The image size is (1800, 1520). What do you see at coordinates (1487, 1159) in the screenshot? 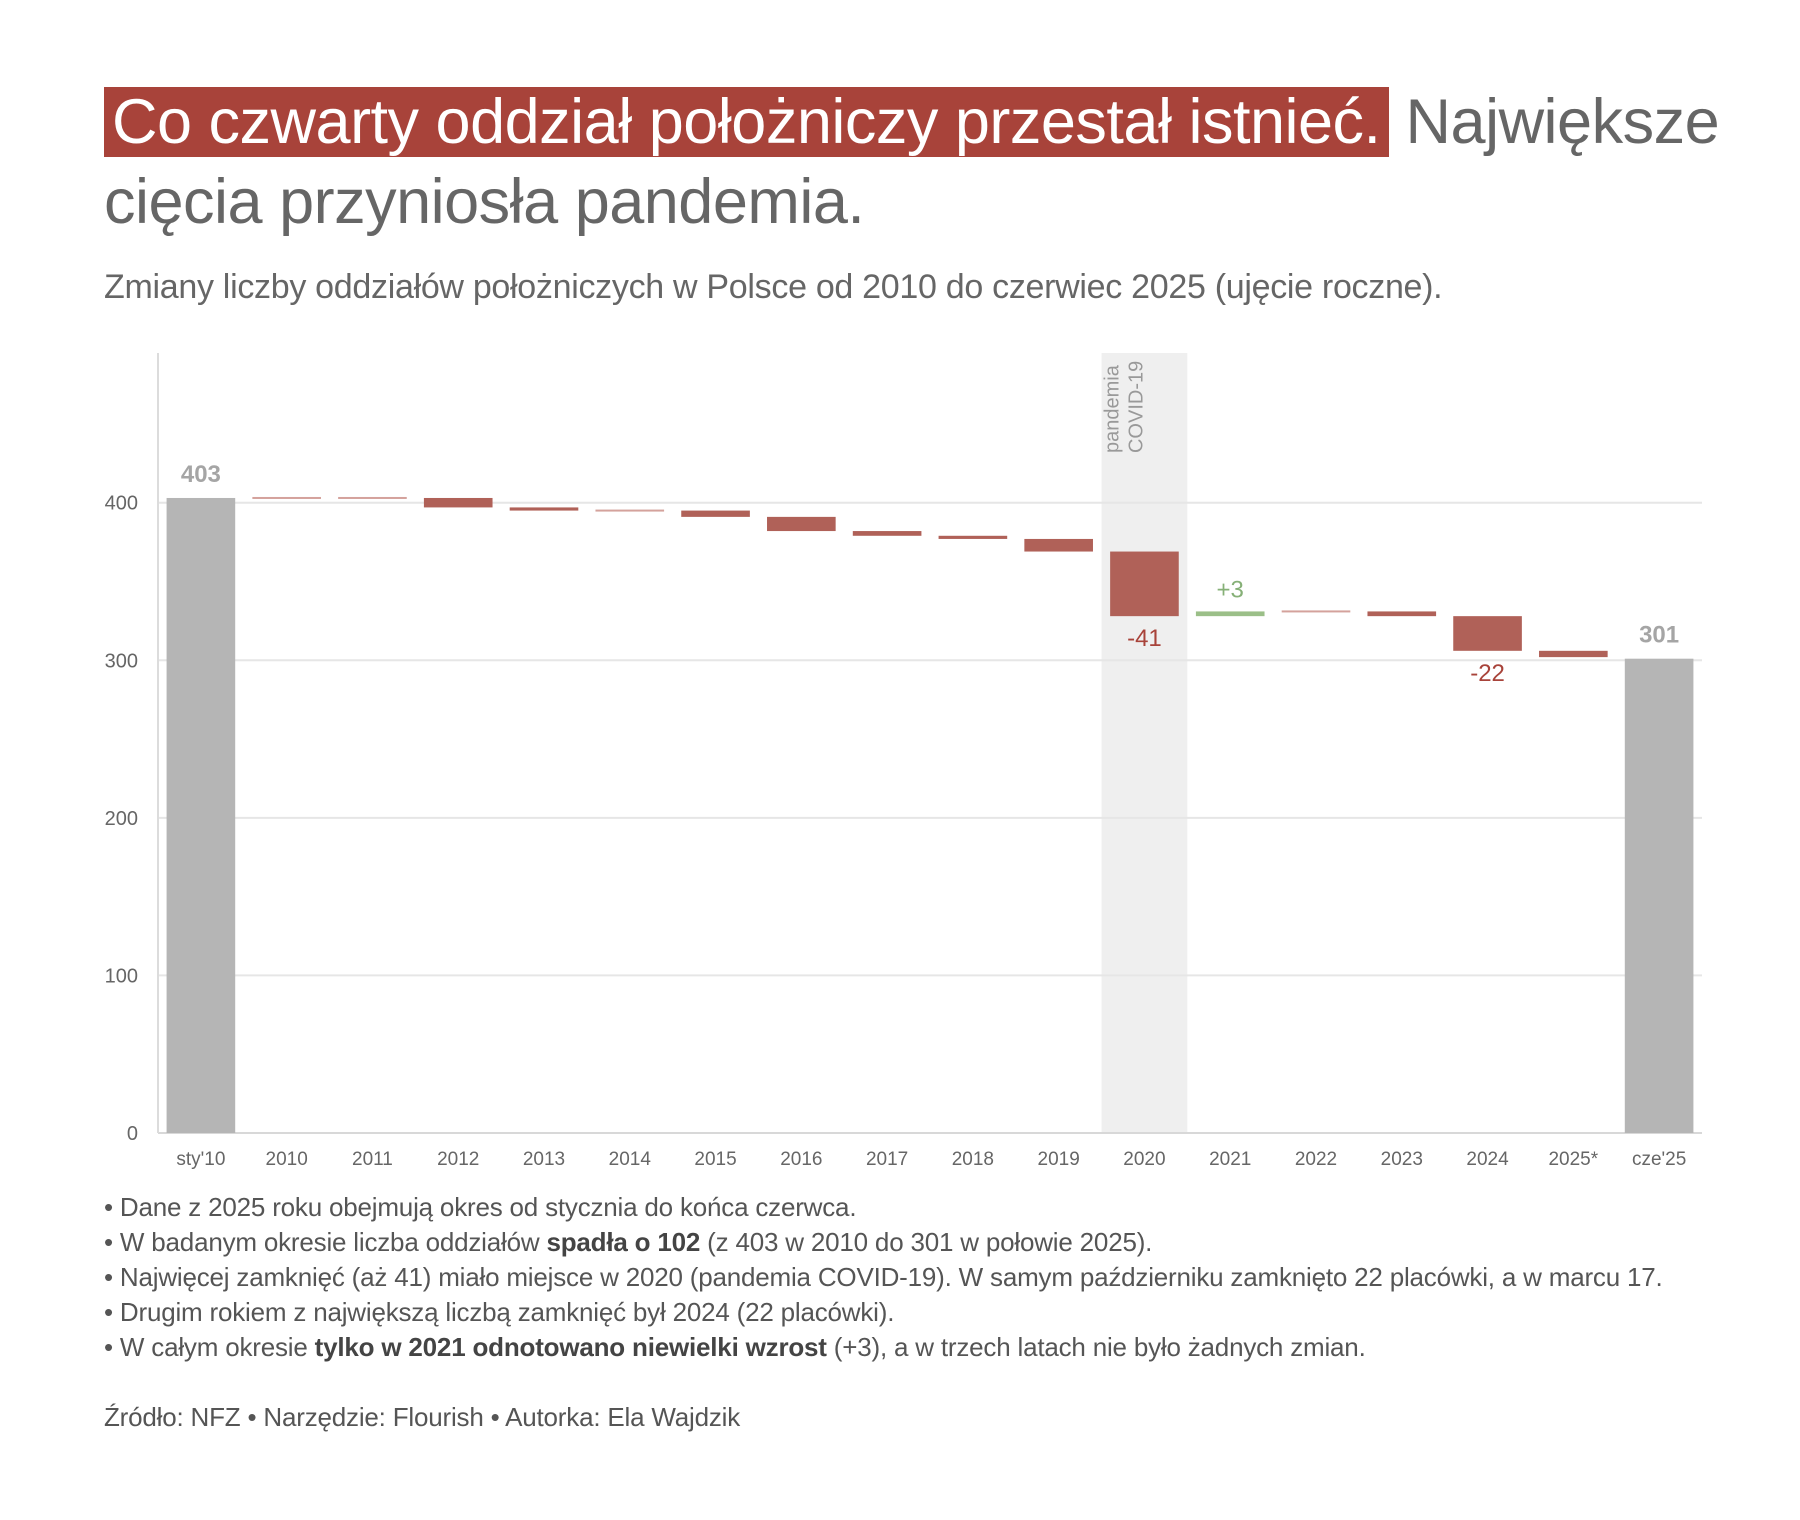
I see `x-tick-label: 2024` at bounding box center [1487, 1159].